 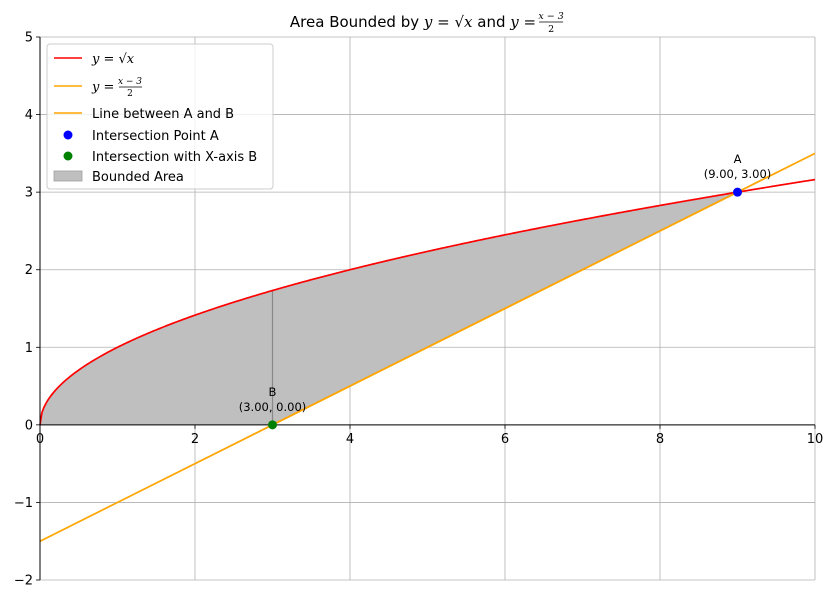 What do you see at coordinates (29, 425) in the screenshot?
I see `y-tick-label: 0` at bounding box center [29, 425].